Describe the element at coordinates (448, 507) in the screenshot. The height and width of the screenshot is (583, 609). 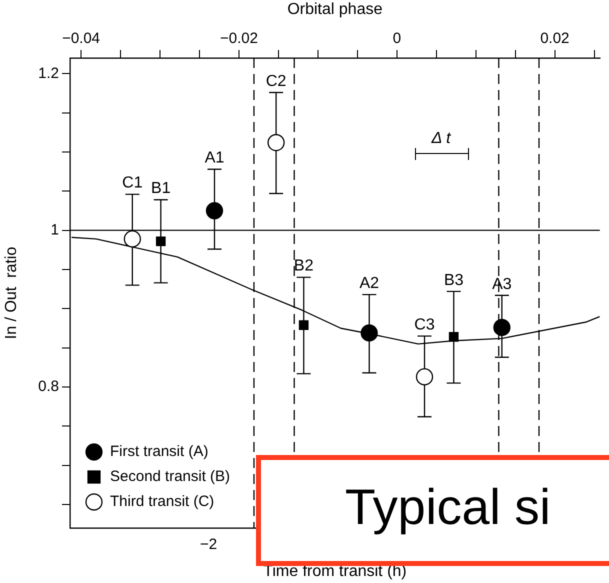
I see `annotation: Typical si` at that location.